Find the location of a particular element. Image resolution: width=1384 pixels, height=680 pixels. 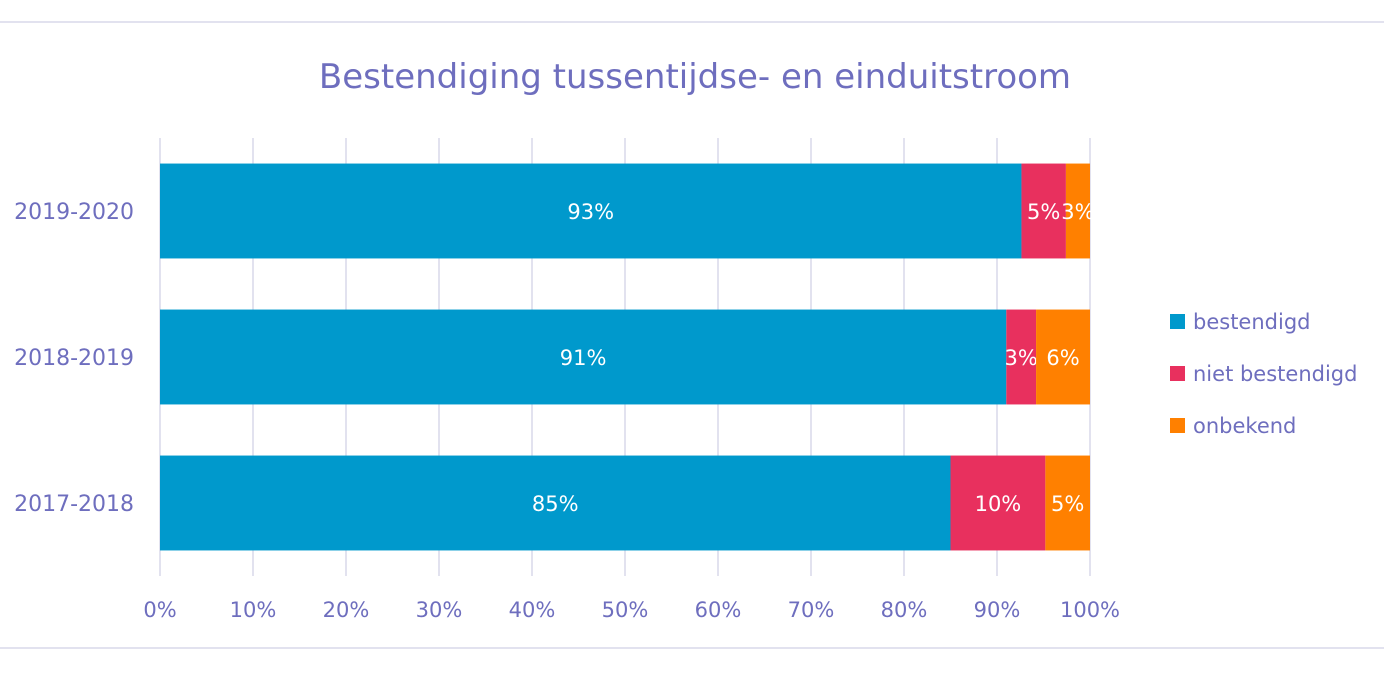

legend-label: onbekend is located at coordinates (1244, 426).